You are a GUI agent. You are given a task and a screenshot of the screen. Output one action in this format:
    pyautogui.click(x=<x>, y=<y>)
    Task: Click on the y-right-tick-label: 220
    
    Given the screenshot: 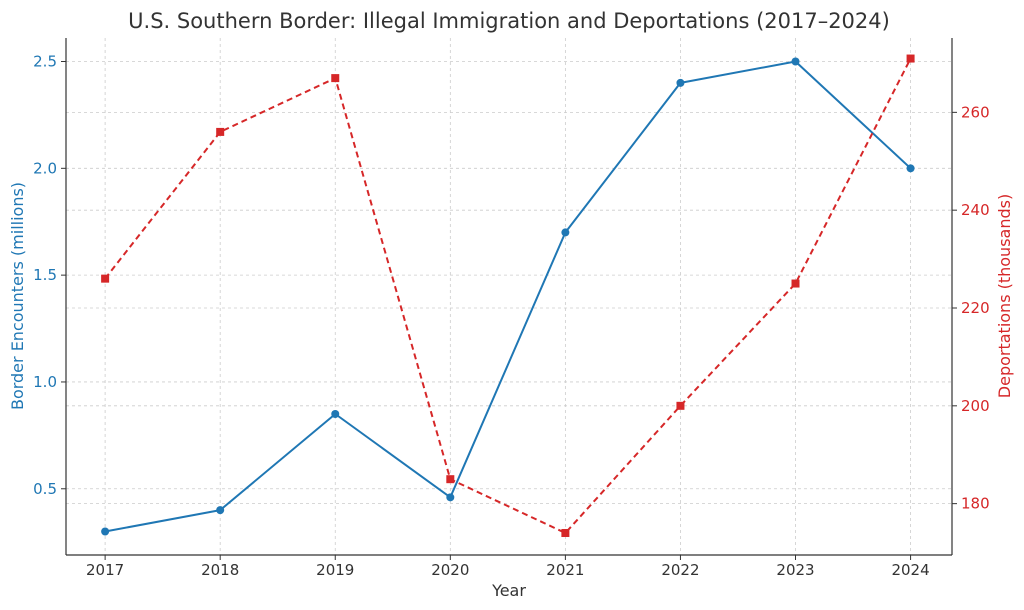 What is the action you would take?
    pyautogui.click(x=975, y=308)
    